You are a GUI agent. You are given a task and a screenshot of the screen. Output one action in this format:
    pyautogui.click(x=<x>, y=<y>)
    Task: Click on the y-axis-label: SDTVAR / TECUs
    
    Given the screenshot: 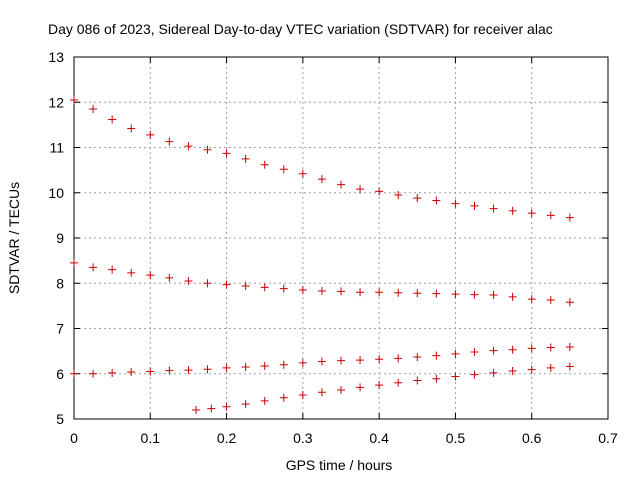 What is the action you would take?
    pyautogui.click(x=14, y=238)
    